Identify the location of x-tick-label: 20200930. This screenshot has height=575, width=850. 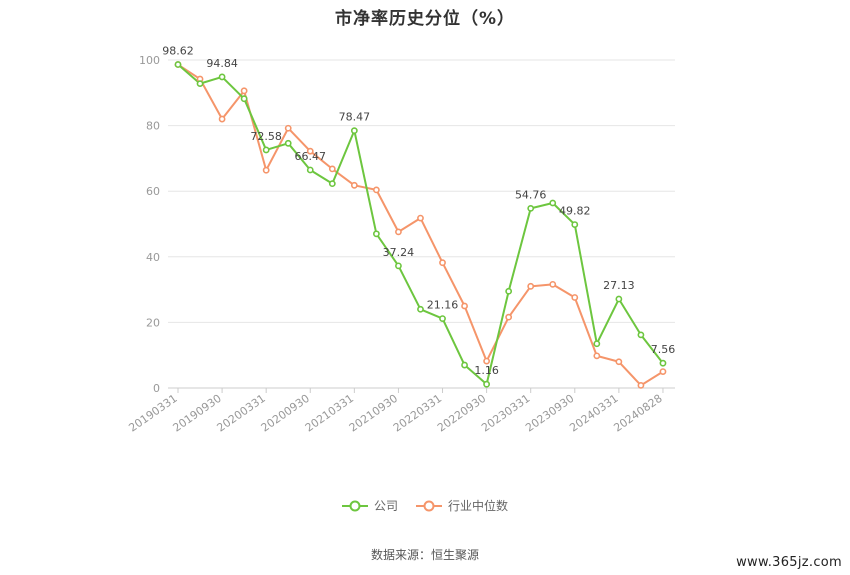
(285, 413).